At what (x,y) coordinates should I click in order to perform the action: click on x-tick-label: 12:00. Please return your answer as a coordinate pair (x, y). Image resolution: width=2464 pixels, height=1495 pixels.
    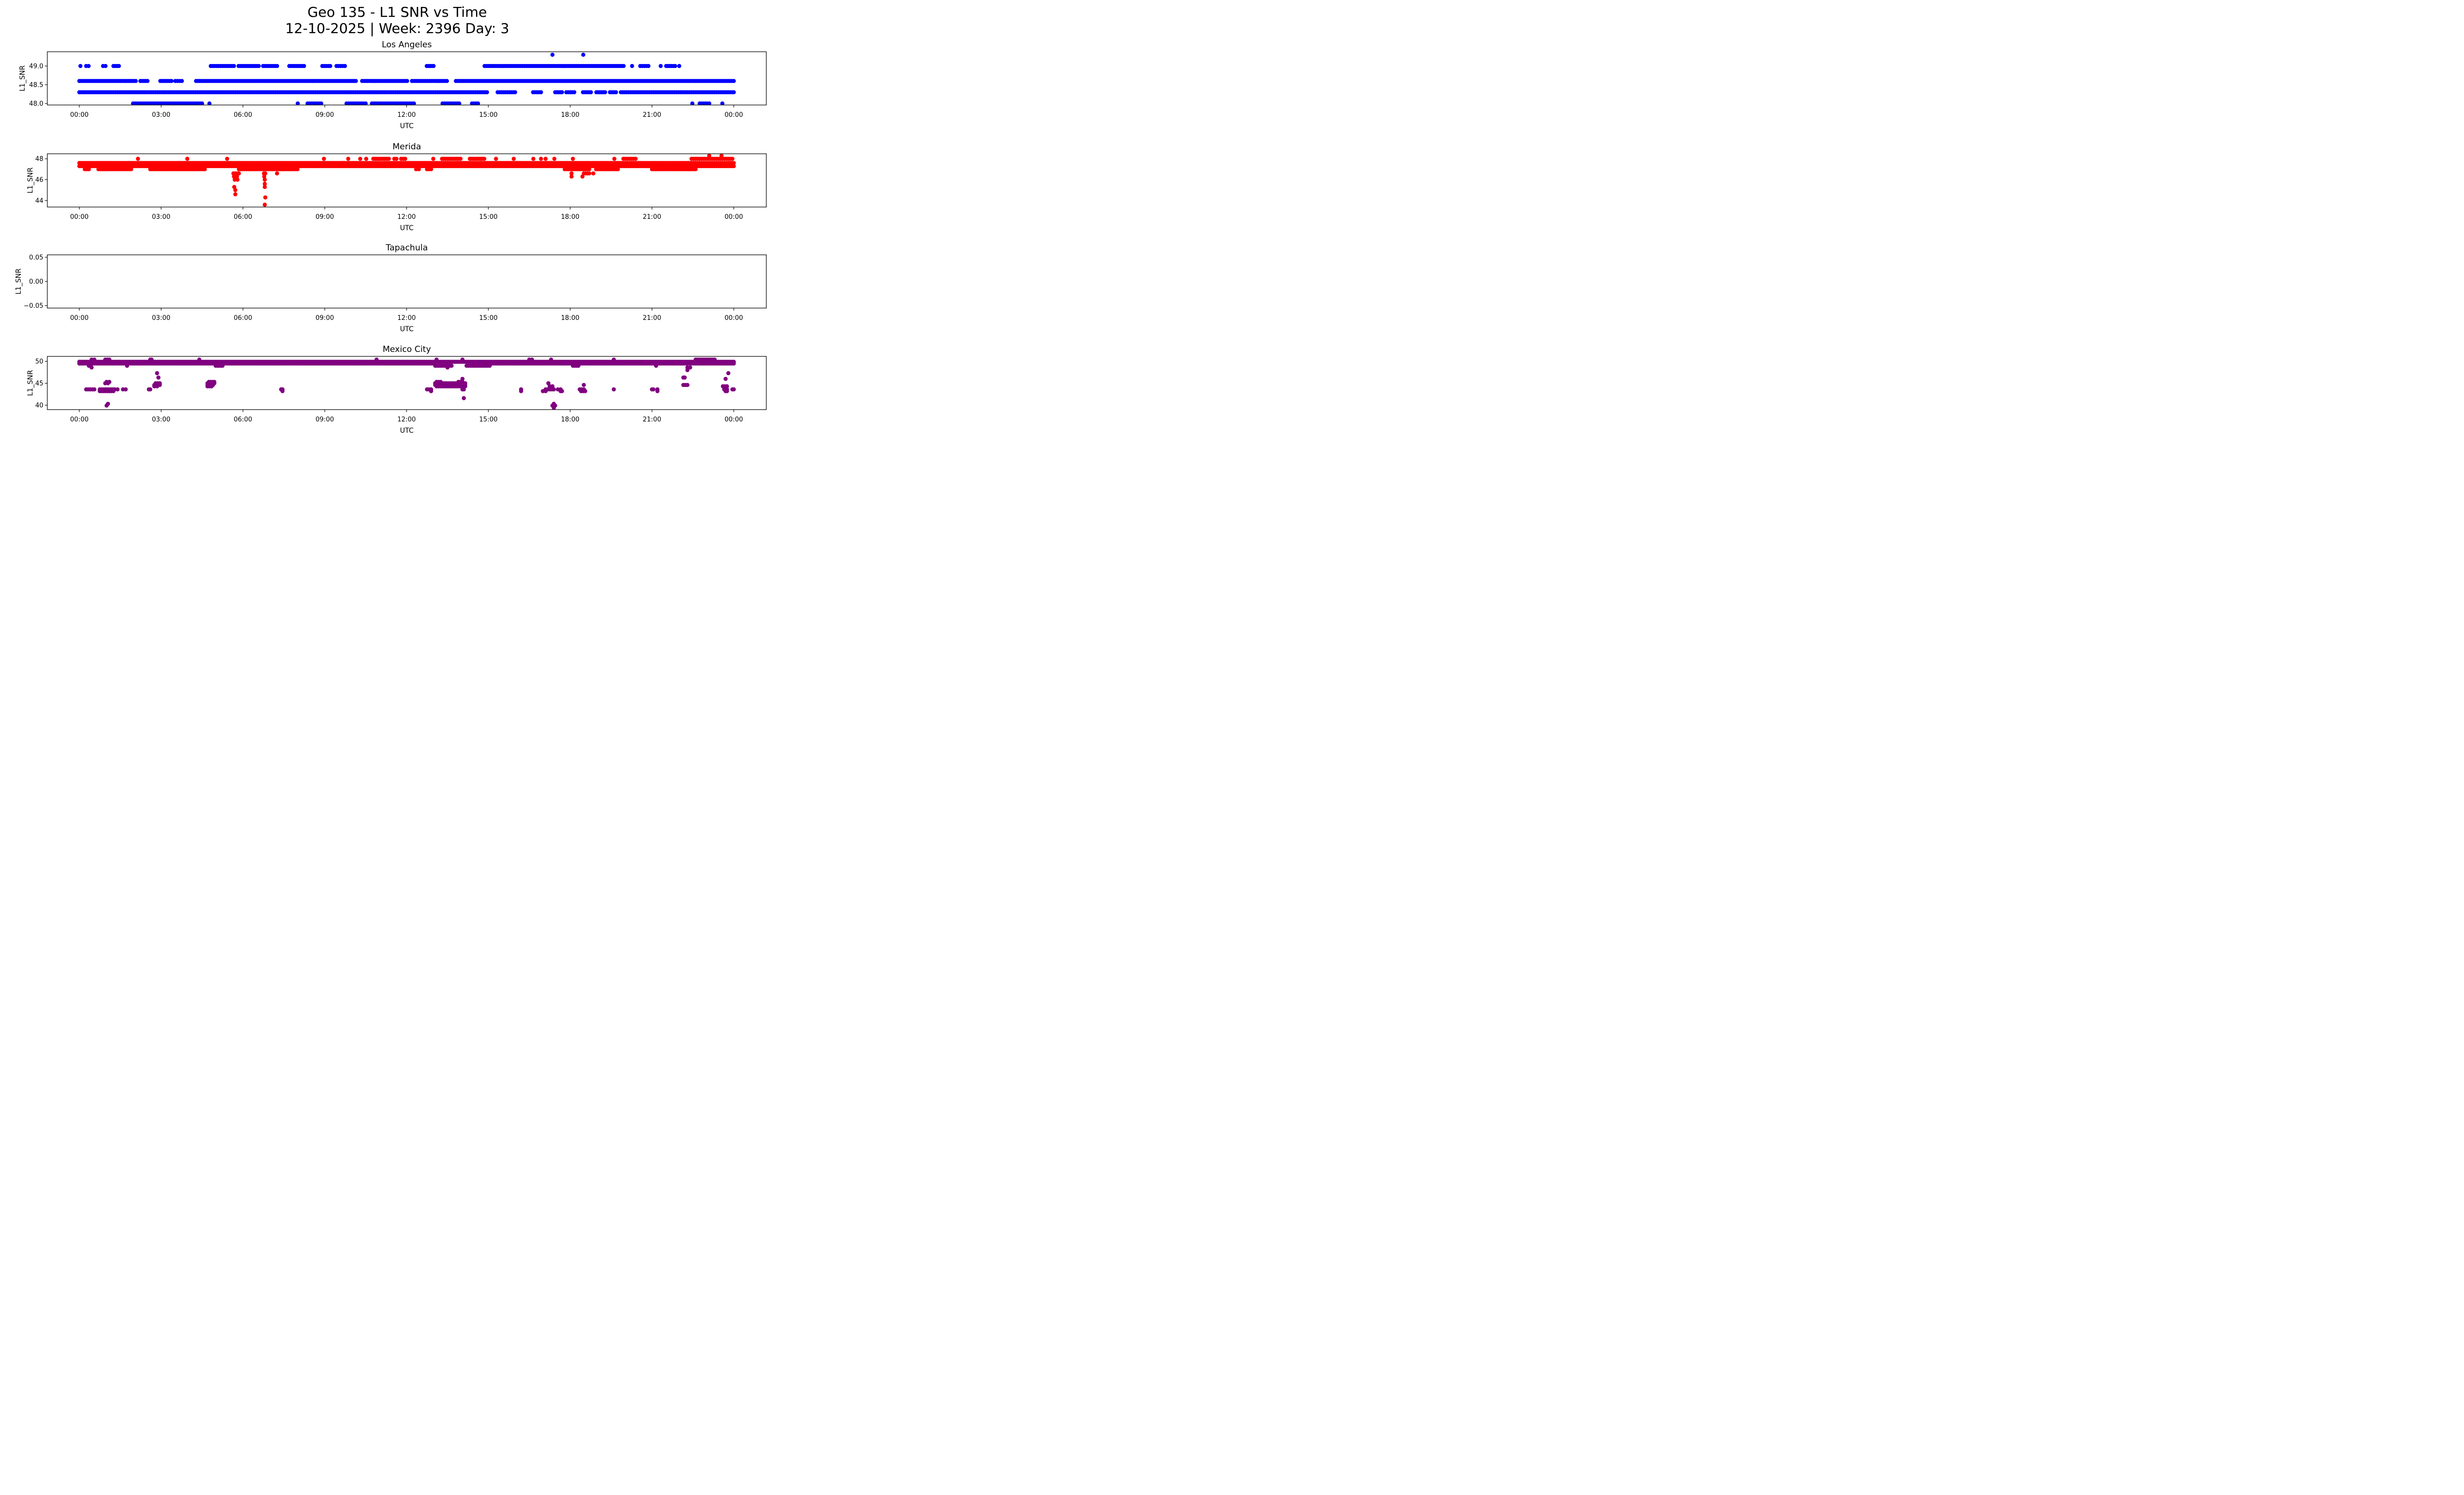
    Looking at the image, I should click on (406, 318).